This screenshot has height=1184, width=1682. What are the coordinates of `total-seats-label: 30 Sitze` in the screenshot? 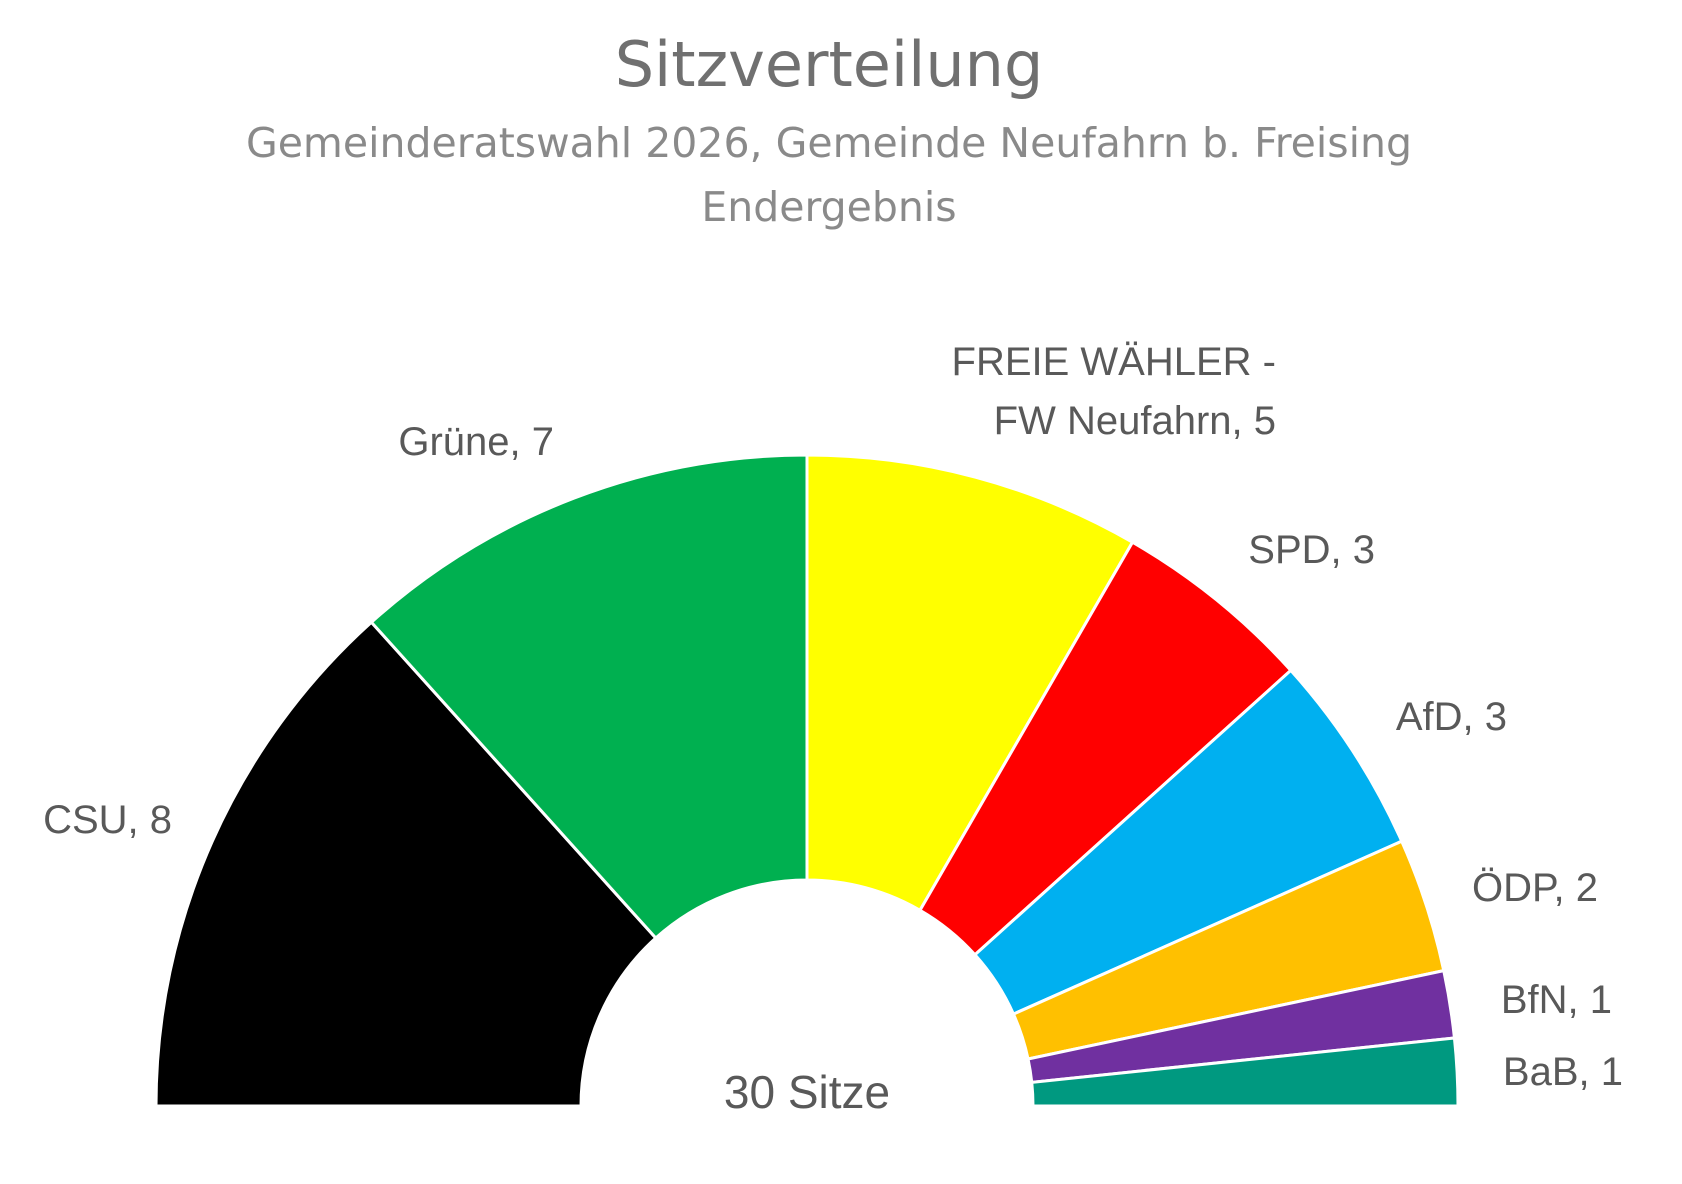 It's located at (807, 1092).